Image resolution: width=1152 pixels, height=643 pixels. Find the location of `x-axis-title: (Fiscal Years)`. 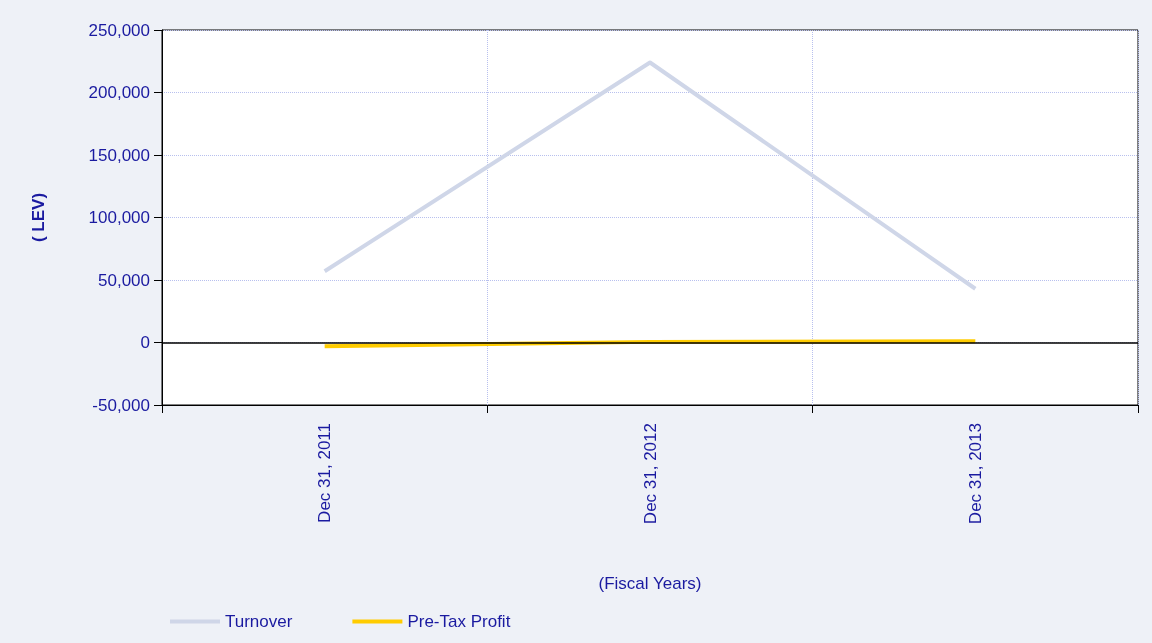

x-axis-title: (Fiscal Years) is located at coordinates (650, 583).